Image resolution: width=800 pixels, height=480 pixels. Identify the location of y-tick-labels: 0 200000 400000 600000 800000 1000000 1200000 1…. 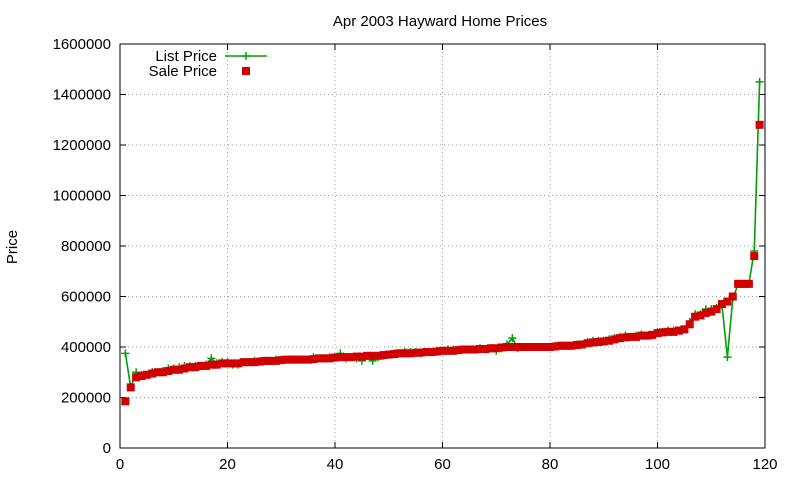
(82, 246).